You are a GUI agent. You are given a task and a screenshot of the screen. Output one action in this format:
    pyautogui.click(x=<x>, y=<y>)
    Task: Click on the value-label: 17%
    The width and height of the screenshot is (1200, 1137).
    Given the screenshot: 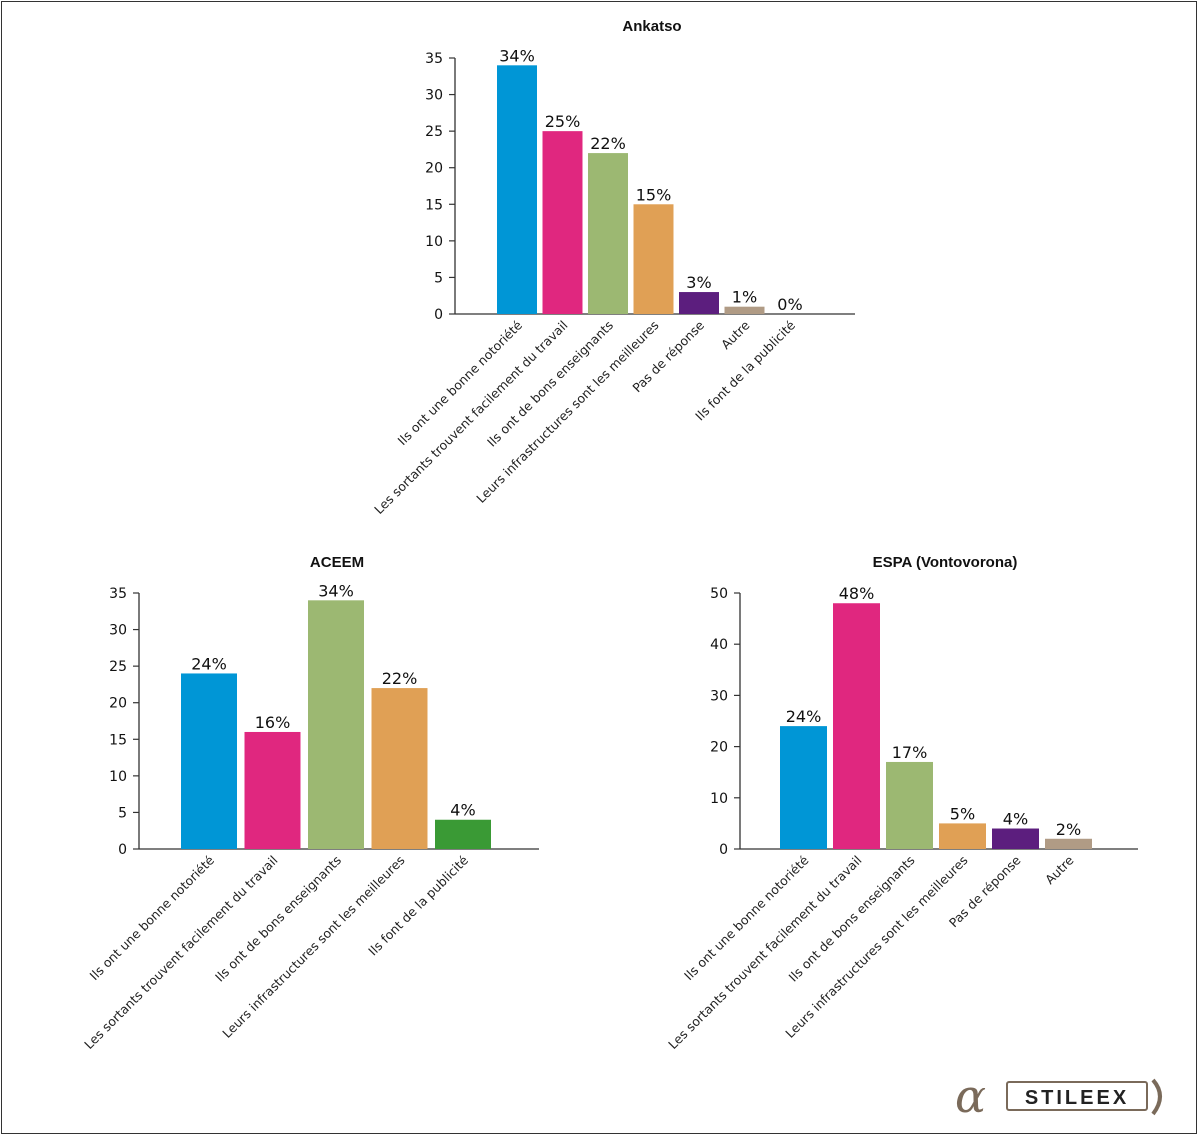 What is the action you would take?
    pyautogui.click(x=910, y=752)
    